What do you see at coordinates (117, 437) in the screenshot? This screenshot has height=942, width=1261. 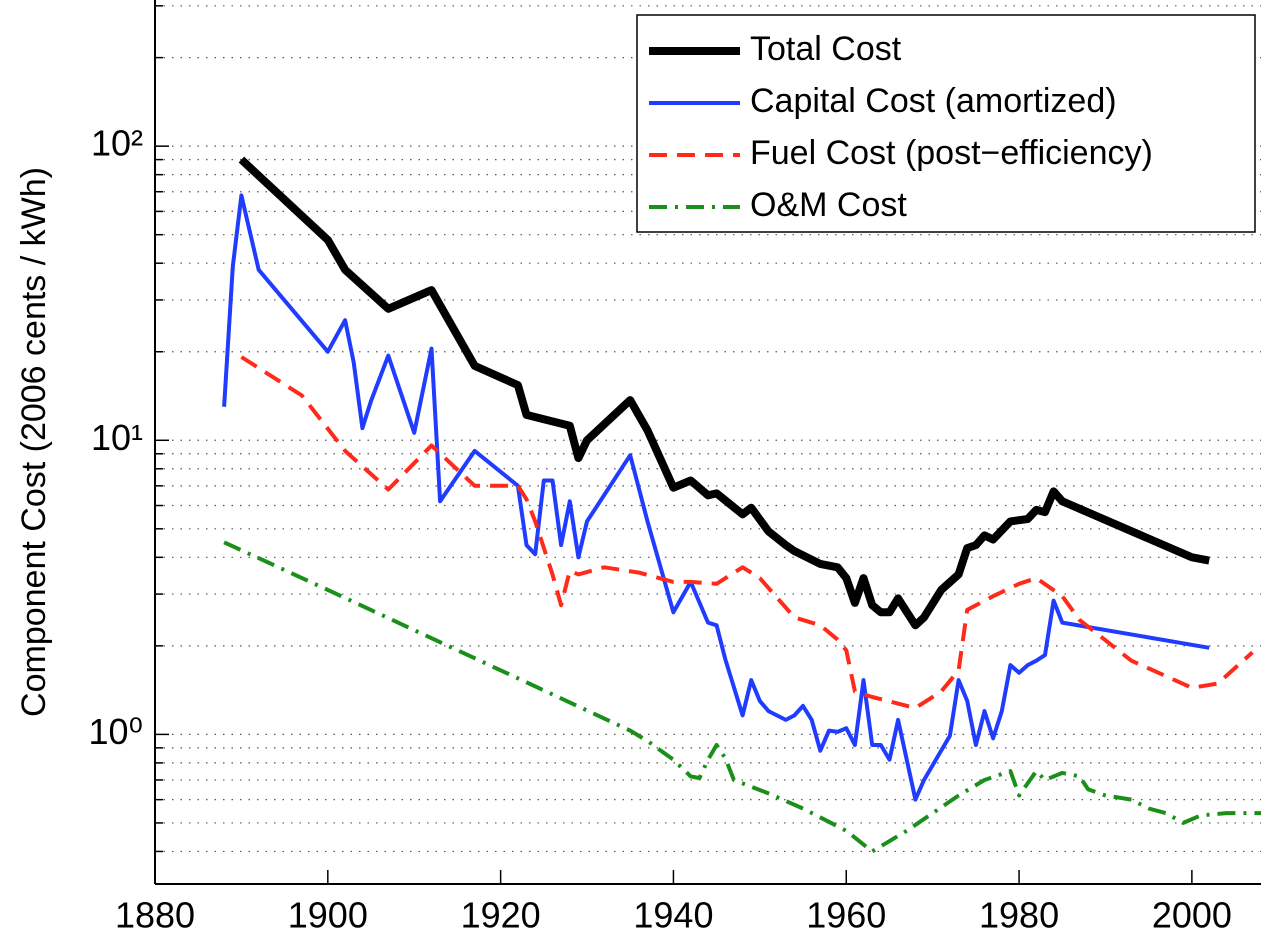 I see `y-tick-label: 10¹` at bounding box center [117, 437].